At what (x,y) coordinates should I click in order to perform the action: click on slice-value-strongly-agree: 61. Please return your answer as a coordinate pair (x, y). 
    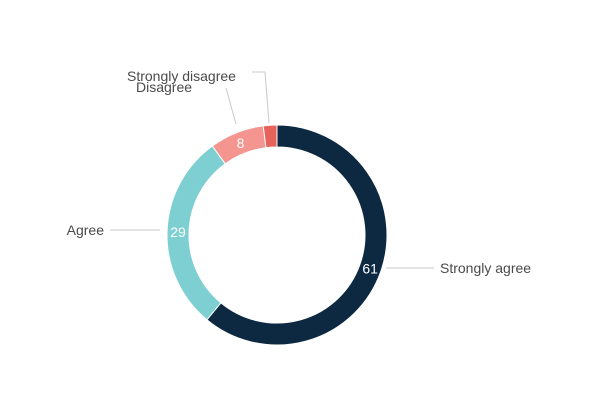
    Looking at the image, I should click on (370, 269).